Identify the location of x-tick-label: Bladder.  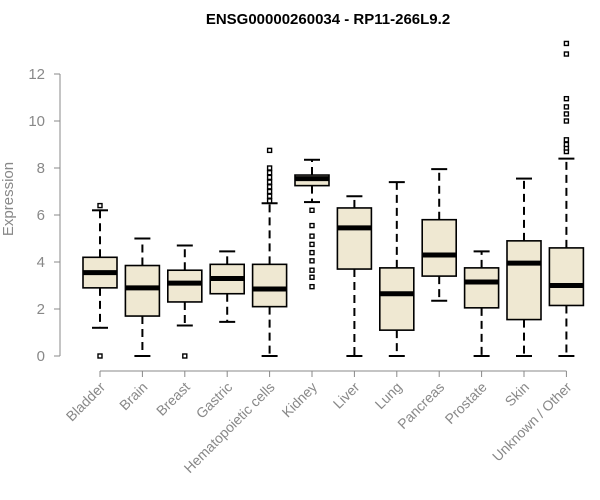
(86, 402).